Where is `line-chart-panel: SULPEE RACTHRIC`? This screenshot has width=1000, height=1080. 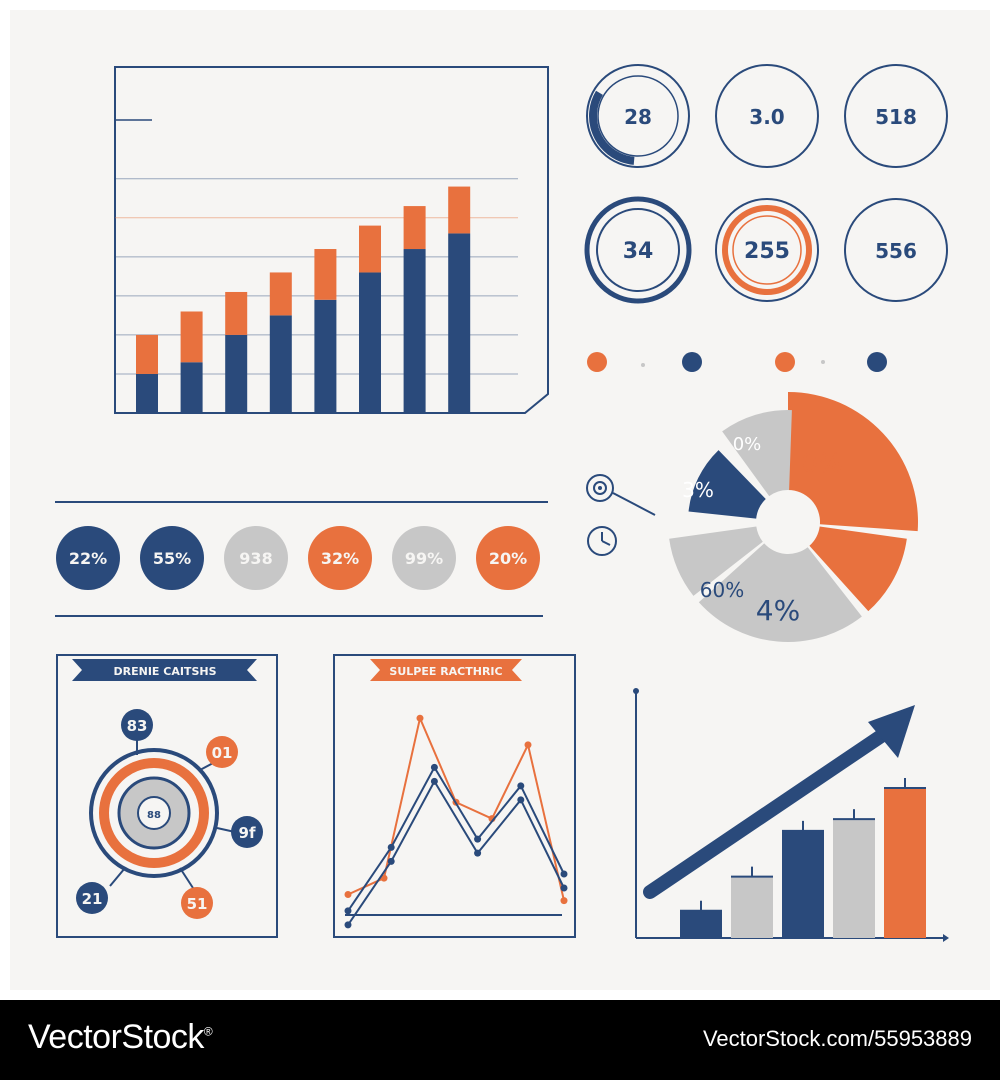 line-chart-panel: SULPEE RACTHRIC is located at coordinates (454, 796).